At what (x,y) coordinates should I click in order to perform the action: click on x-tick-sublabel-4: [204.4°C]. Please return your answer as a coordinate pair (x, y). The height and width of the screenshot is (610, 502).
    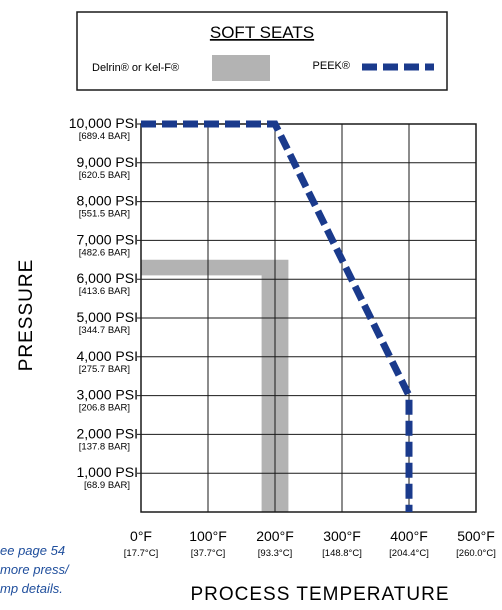
    Looking at the image, I should click on (409, 553).